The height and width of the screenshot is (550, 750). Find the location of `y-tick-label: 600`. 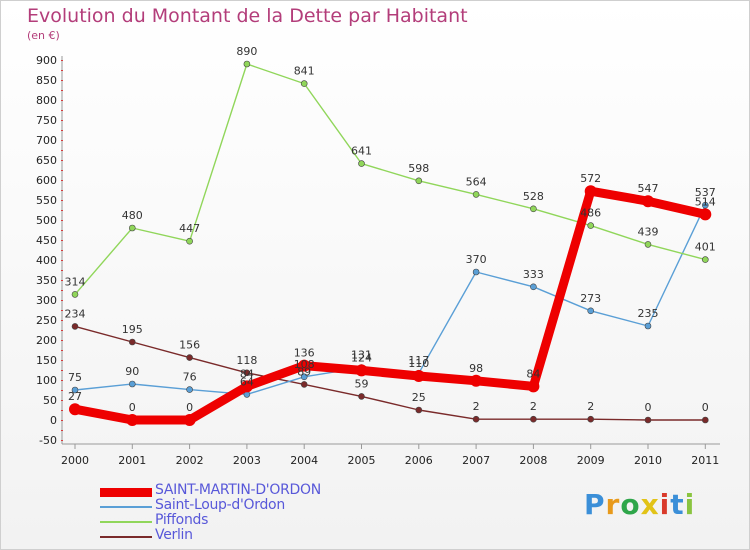

y-tick-label: 600 is located at coordinates (46, 180).